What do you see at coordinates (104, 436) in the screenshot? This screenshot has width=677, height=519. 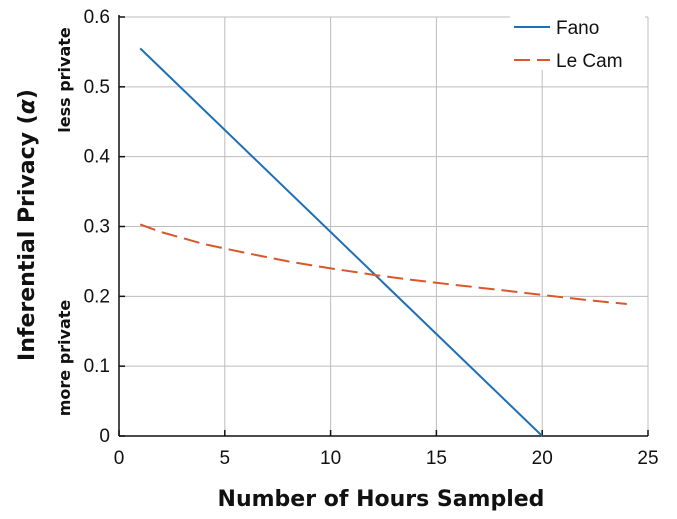 I see `y-tick-label: 0` at bounding box center [104, 436].